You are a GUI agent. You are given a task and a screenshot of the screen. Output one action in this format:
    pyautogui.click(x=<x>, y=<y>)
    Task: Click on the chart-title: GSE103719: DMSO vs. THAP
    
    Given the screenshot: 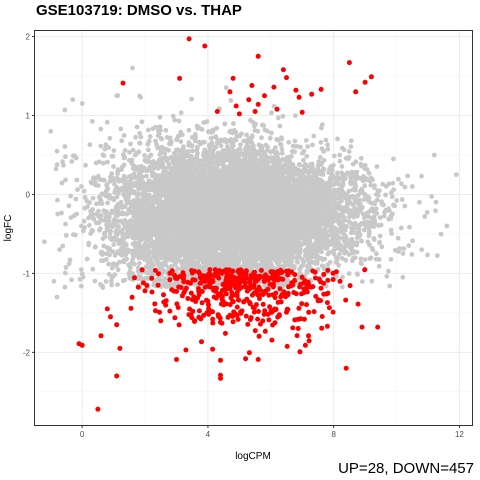 What is the action you would take?
    pyautogui.click(x=139, y=10)
    